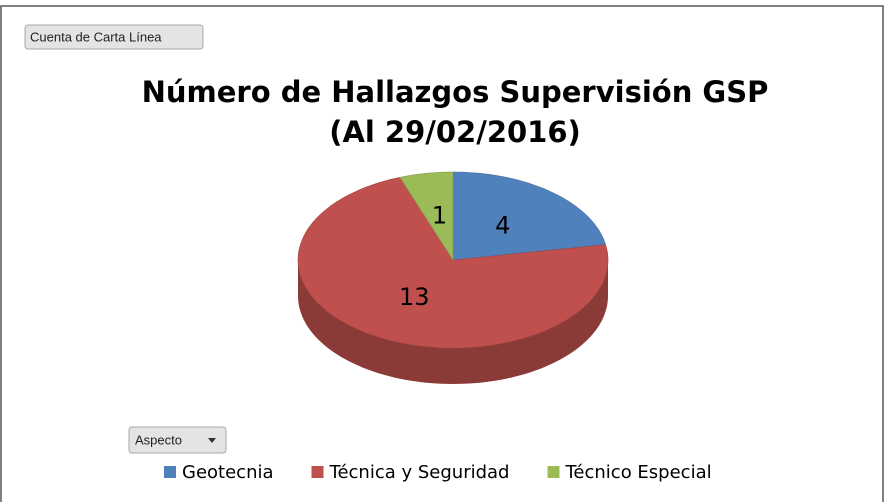 The height and width of the screenshot is (502, 885). I want to click on dropdown-arrow, so click(212, 440).